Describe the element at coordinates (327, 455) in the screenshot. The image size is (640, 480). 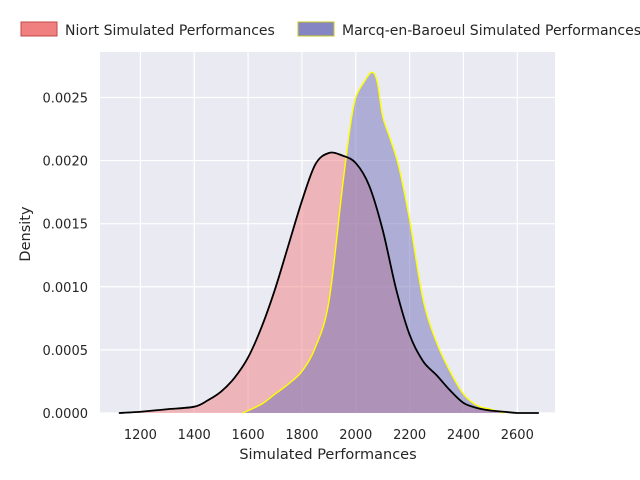
I see `x-axis-label: Simulated Performances` at that location.